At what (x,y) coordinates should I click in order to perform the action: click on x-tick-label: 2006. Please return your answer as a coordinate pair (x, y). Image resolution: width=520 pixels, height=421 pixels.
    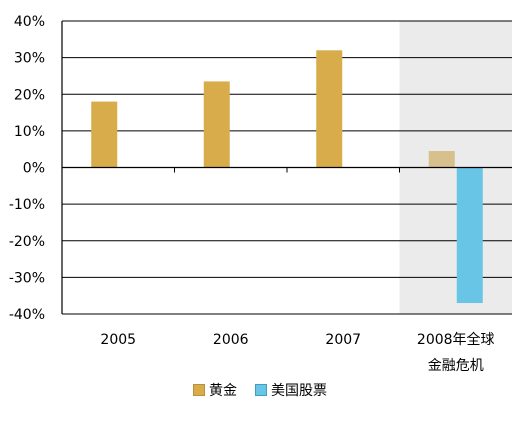
    Looking at the image, I should click on (231, 340).